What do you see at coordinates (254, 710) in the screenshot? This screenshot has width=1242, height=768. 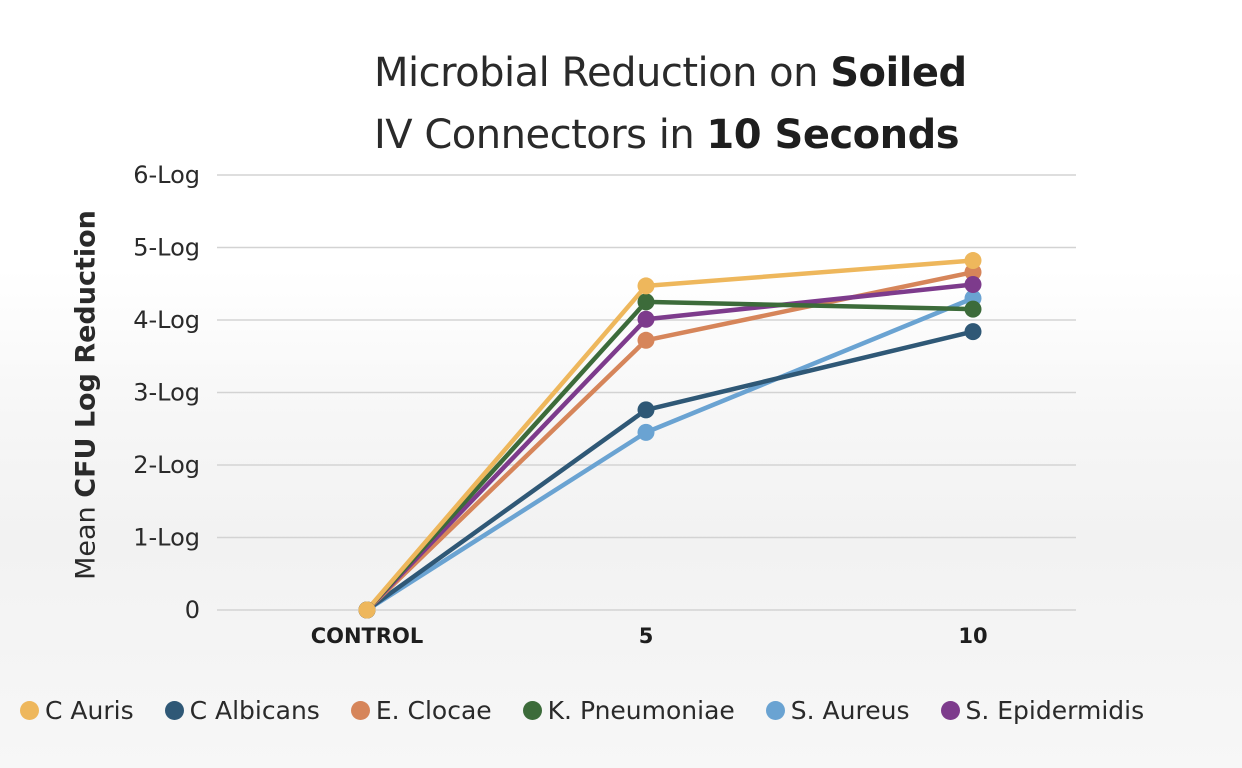 I see `legend-label: C Albicans` at bounding box center [254, 710].